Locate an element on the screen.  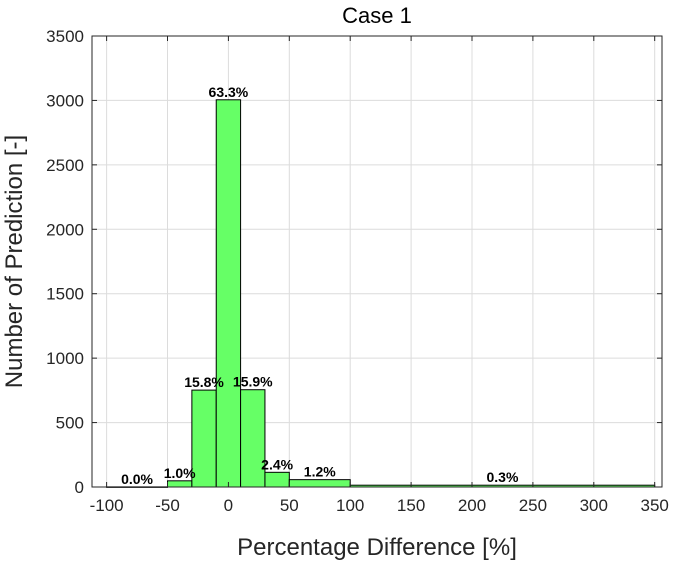
y-axis-label: Number of Prediction [-] is located at coordinates (14, 261).